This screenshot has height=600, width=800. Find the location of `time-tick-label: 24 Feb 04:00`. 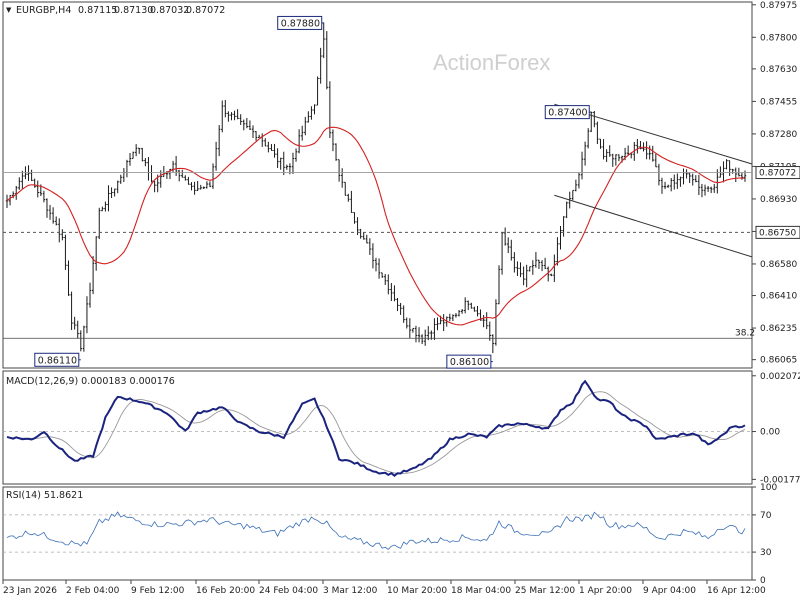

time-tick-label: 24 Feb 04:00 is located at coordinates (288, 591).